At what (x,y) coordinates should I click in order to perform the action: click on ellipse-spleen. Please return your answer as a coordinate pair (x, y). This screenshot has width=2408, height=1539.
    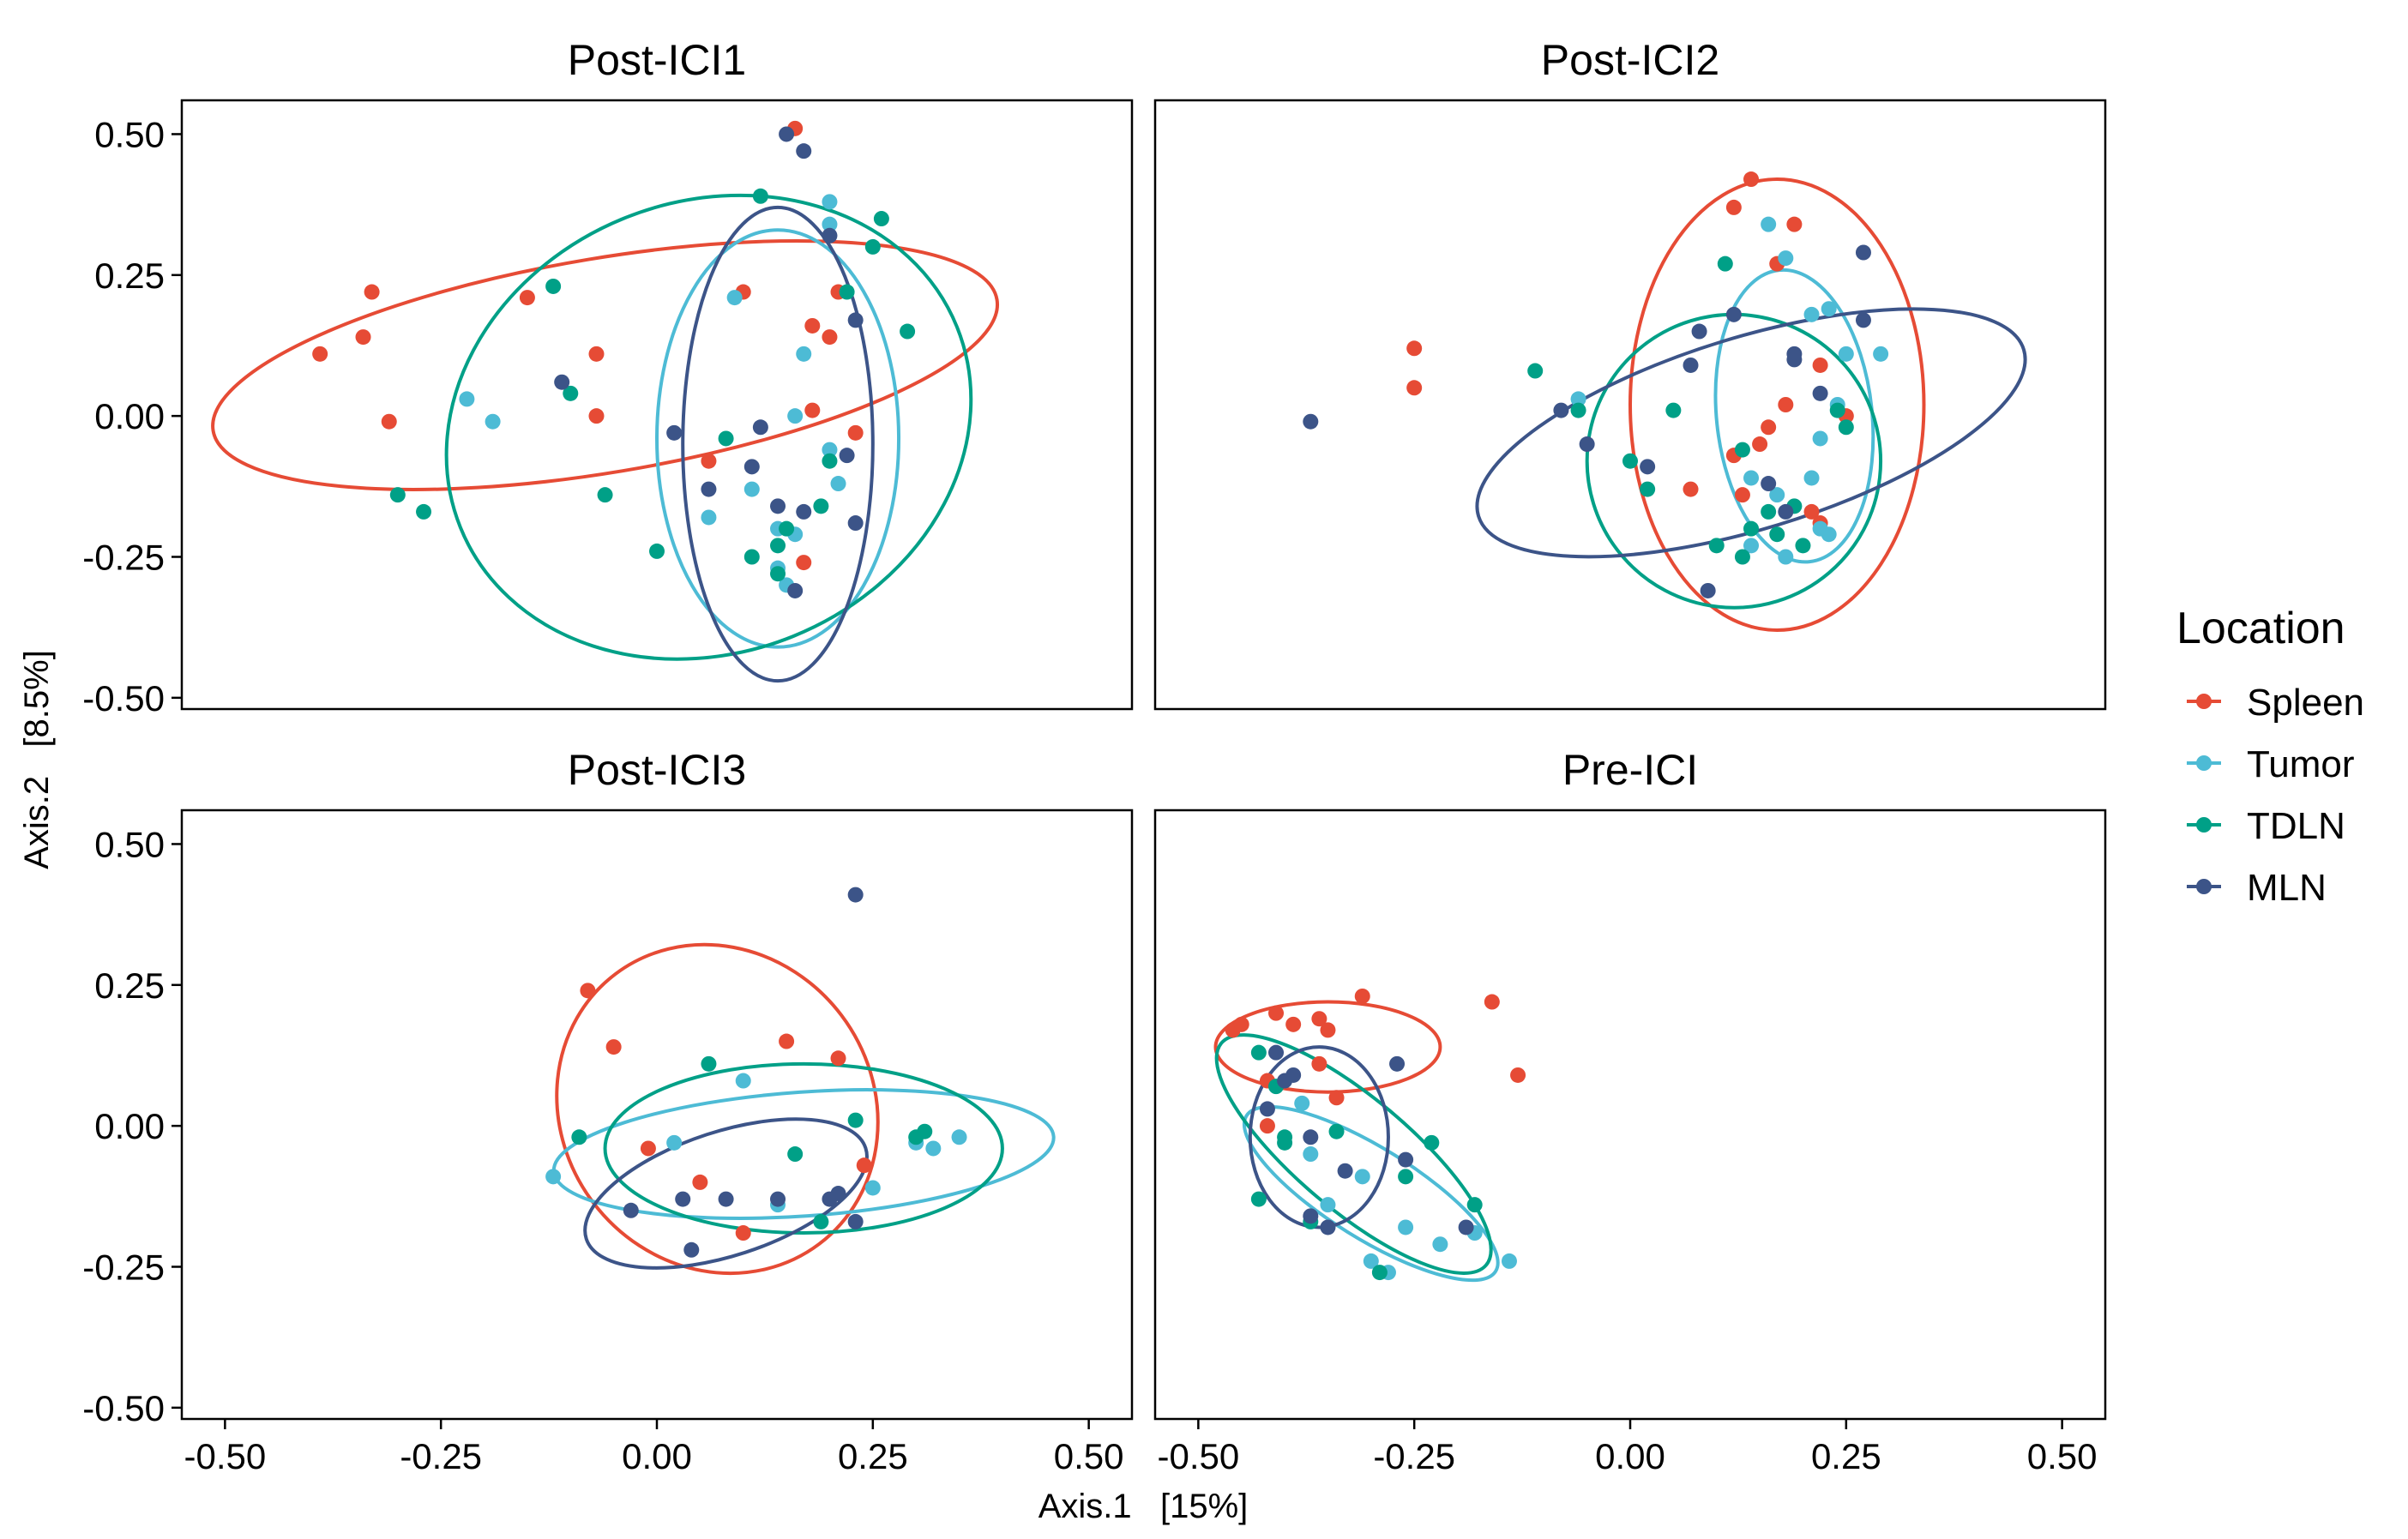
    Looking at the image, I should click on (1777, 404).